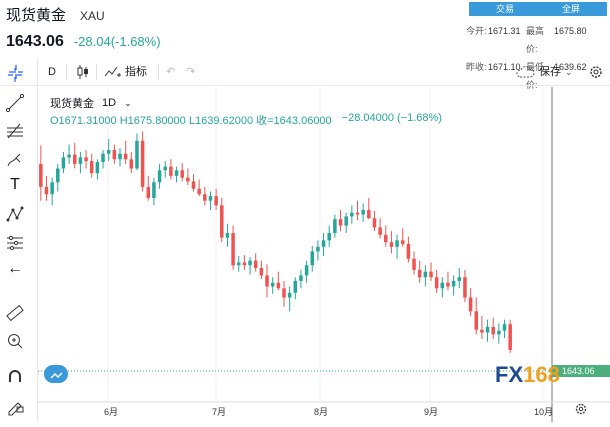 The image size is (610, 427). Describe the element at coordinates (35, 41) in the screenshot. I see `last-price: 1643.06` at that location.